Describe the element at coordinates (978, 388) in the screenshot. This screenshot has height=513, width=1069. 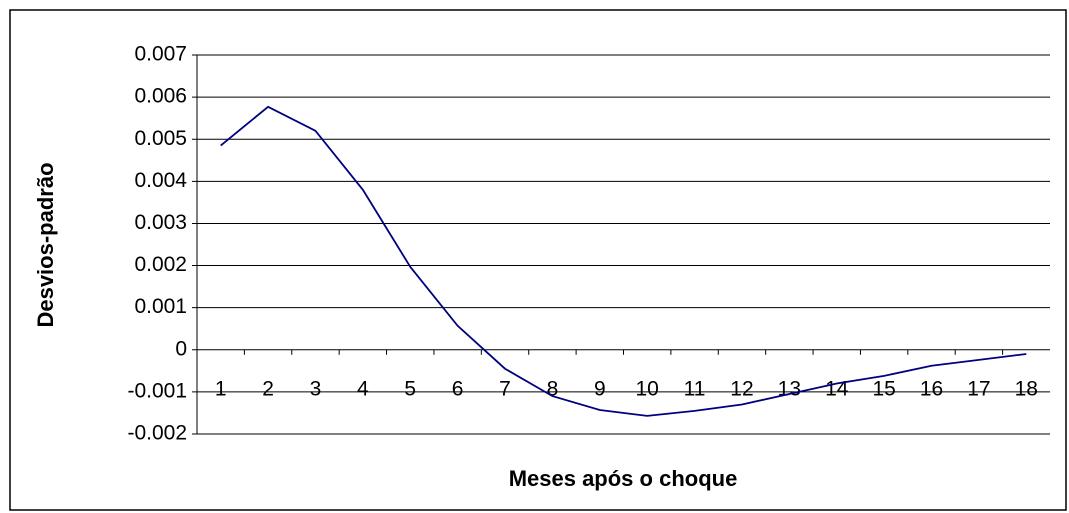
I see `x-tick-label: 17` at that location.